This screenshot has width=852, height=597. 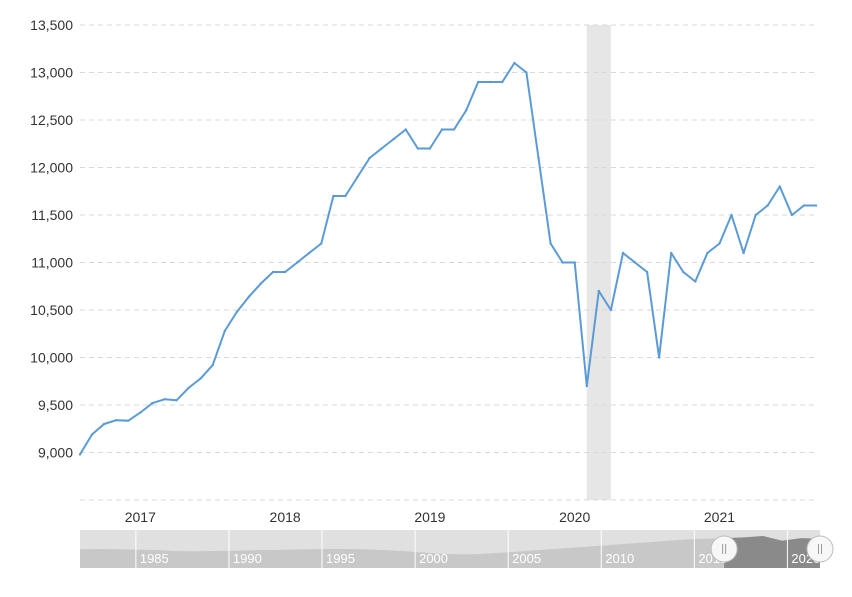 I want to click on navigator-year-label: 2010, so click(x=619, y=558).